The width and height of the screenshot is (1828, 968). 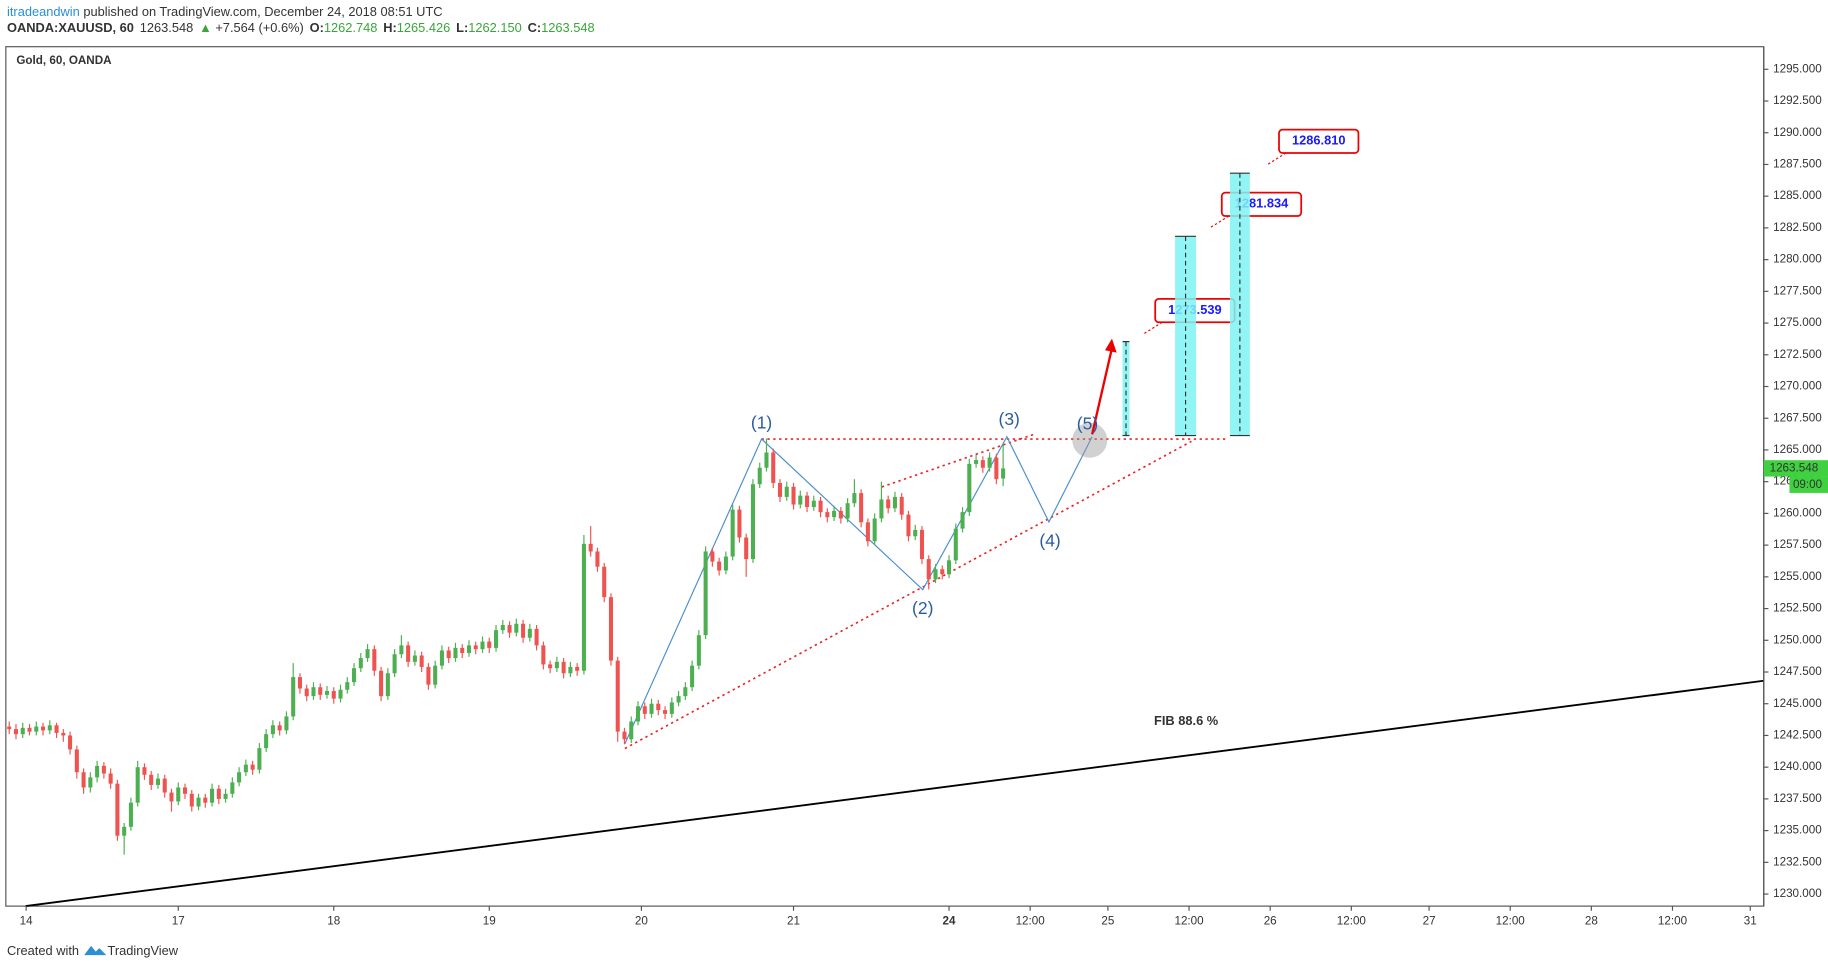 I want to click on y-tick-label: 1277.500, so click(x=1797, y=290).